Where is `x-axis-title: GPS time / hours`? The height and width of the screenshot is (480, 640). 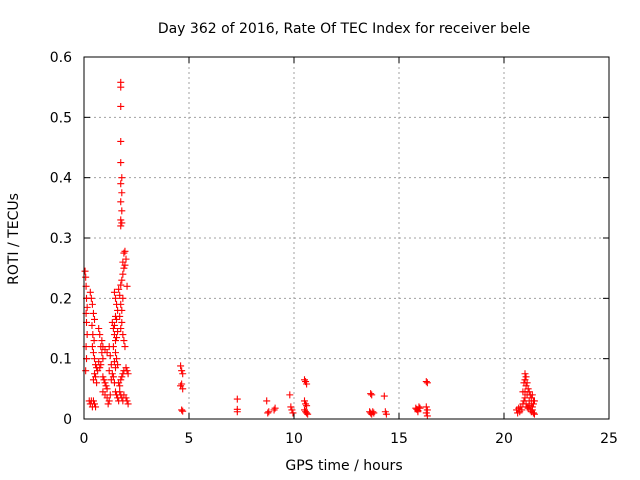 x-axis-title: GPS time / hours is located at coordinates (343, 466).